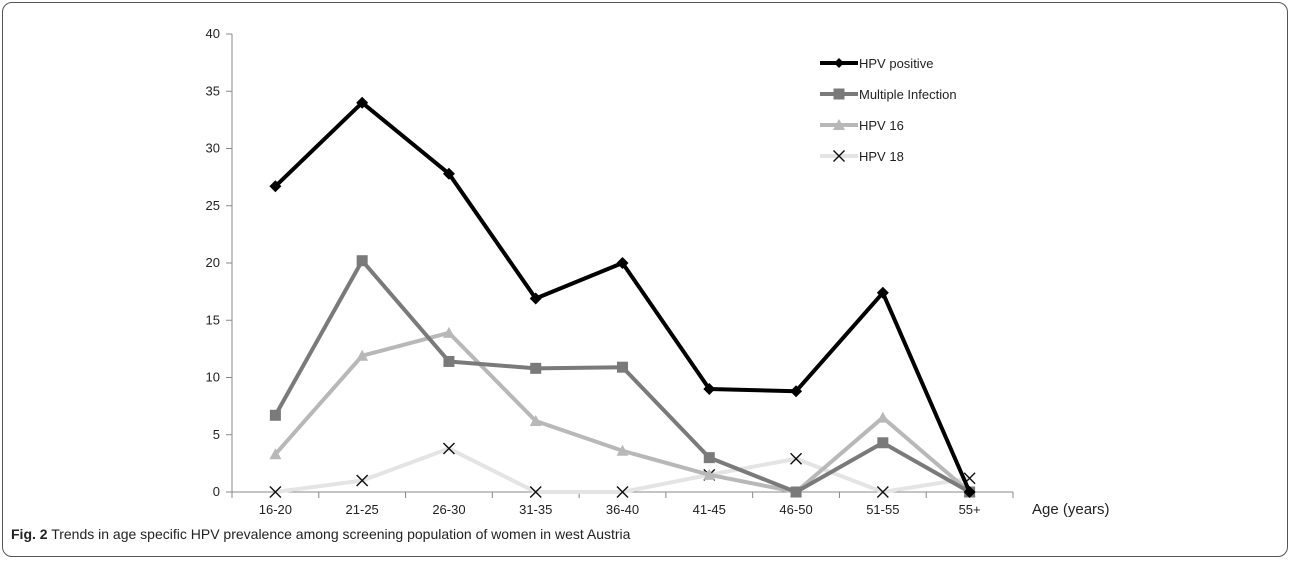  Describe the element at coordinates (275, 509) in the screenshot. I see `x-tick-label: 16-20` at that location.